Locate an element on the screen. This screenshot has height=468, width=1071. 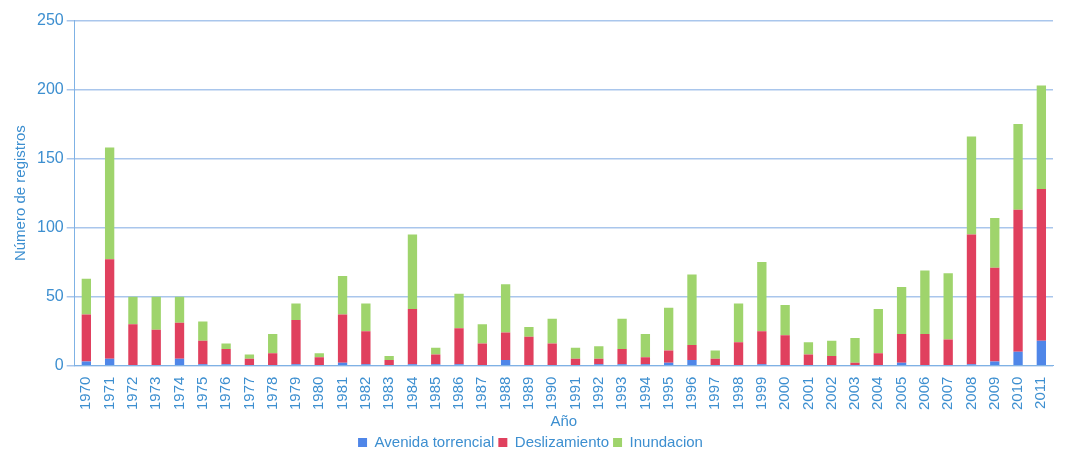
x-tick-label: 1997 is located at coordinates (714, 393).